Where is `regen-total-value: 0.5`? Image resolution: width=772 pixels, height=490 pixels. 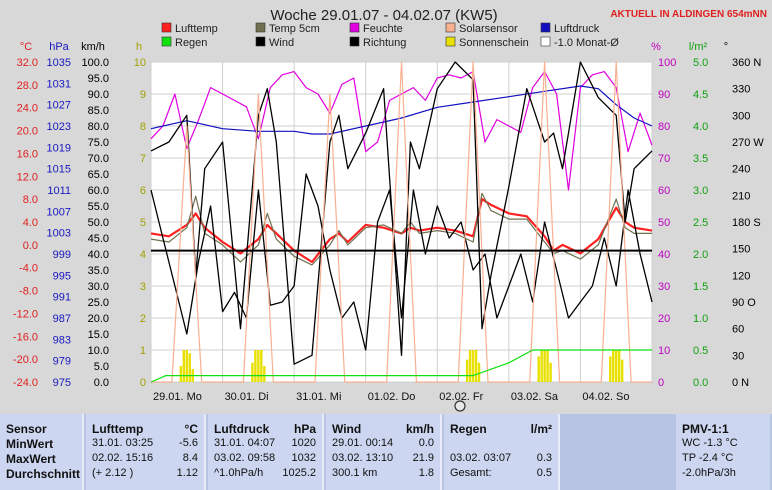 regen-total-value: 0.5 is located at coordinates (544, 473).